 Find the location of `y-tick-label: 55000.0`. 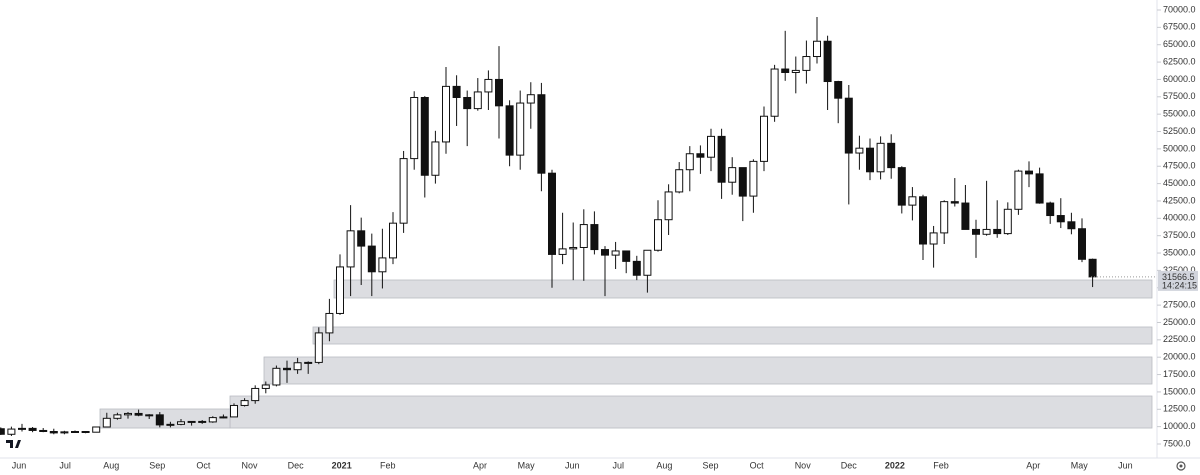

y-tick-label: 55000.0 is located at coordinates (1179, 114).